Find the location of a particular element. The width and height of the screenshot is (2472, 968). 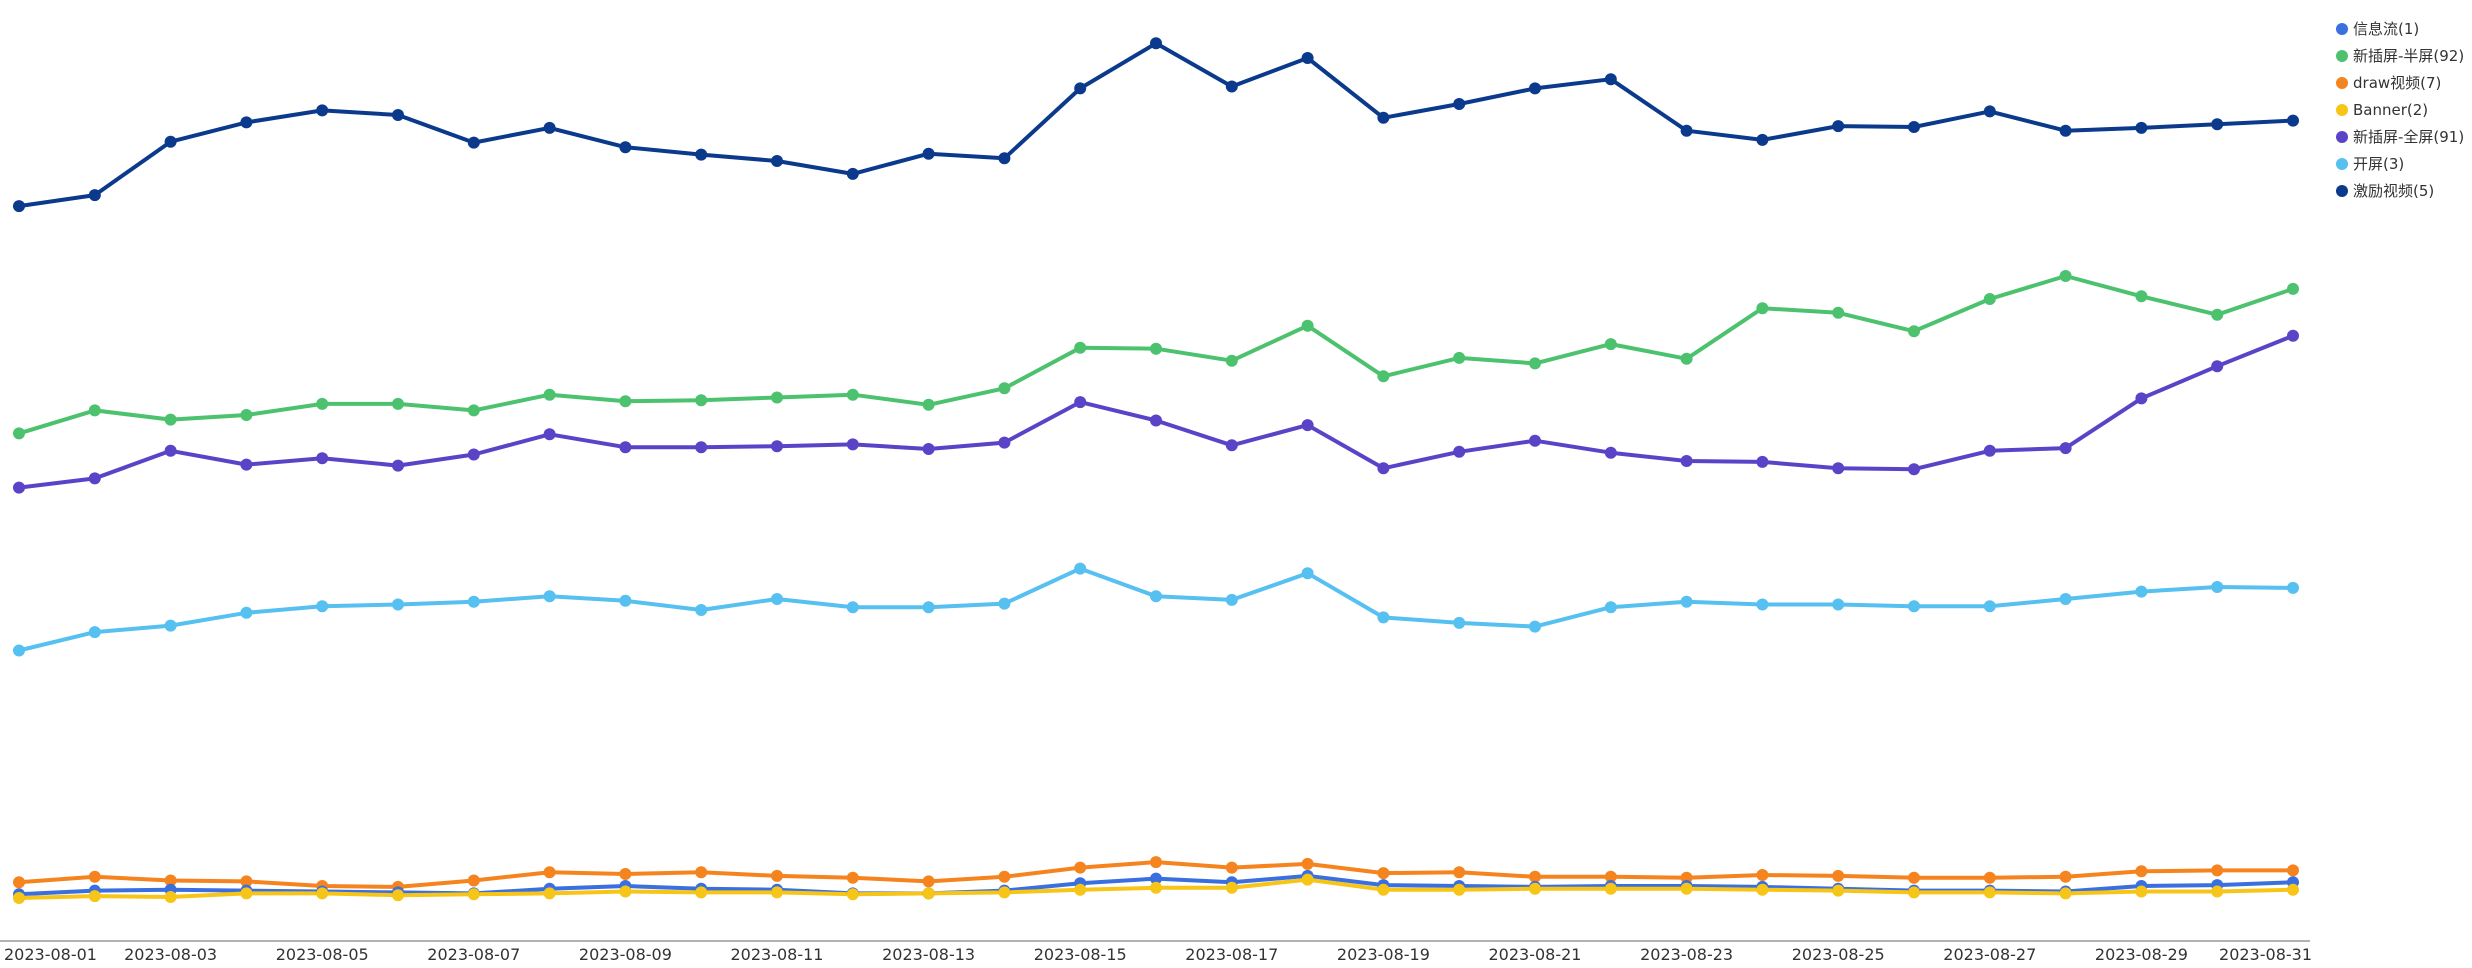

legend-item: draw视频(7) is located at coordinates (2388, 83).